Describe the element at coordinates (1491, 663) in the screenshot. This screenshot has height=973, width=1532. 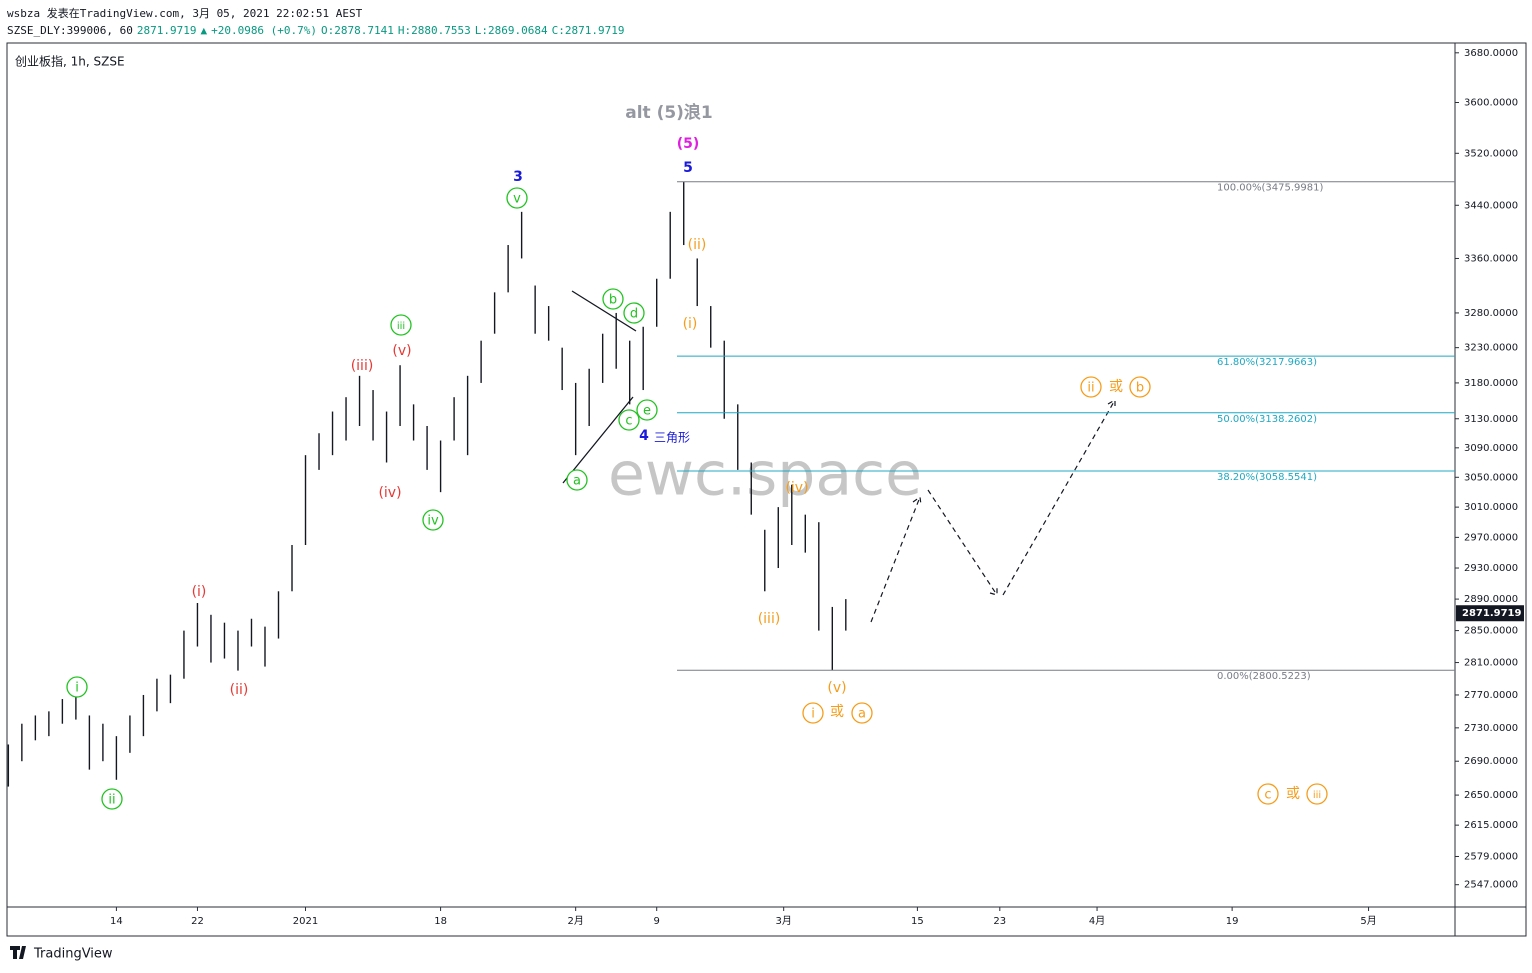
I see `y-tick-label: 2810.0000` at that location.